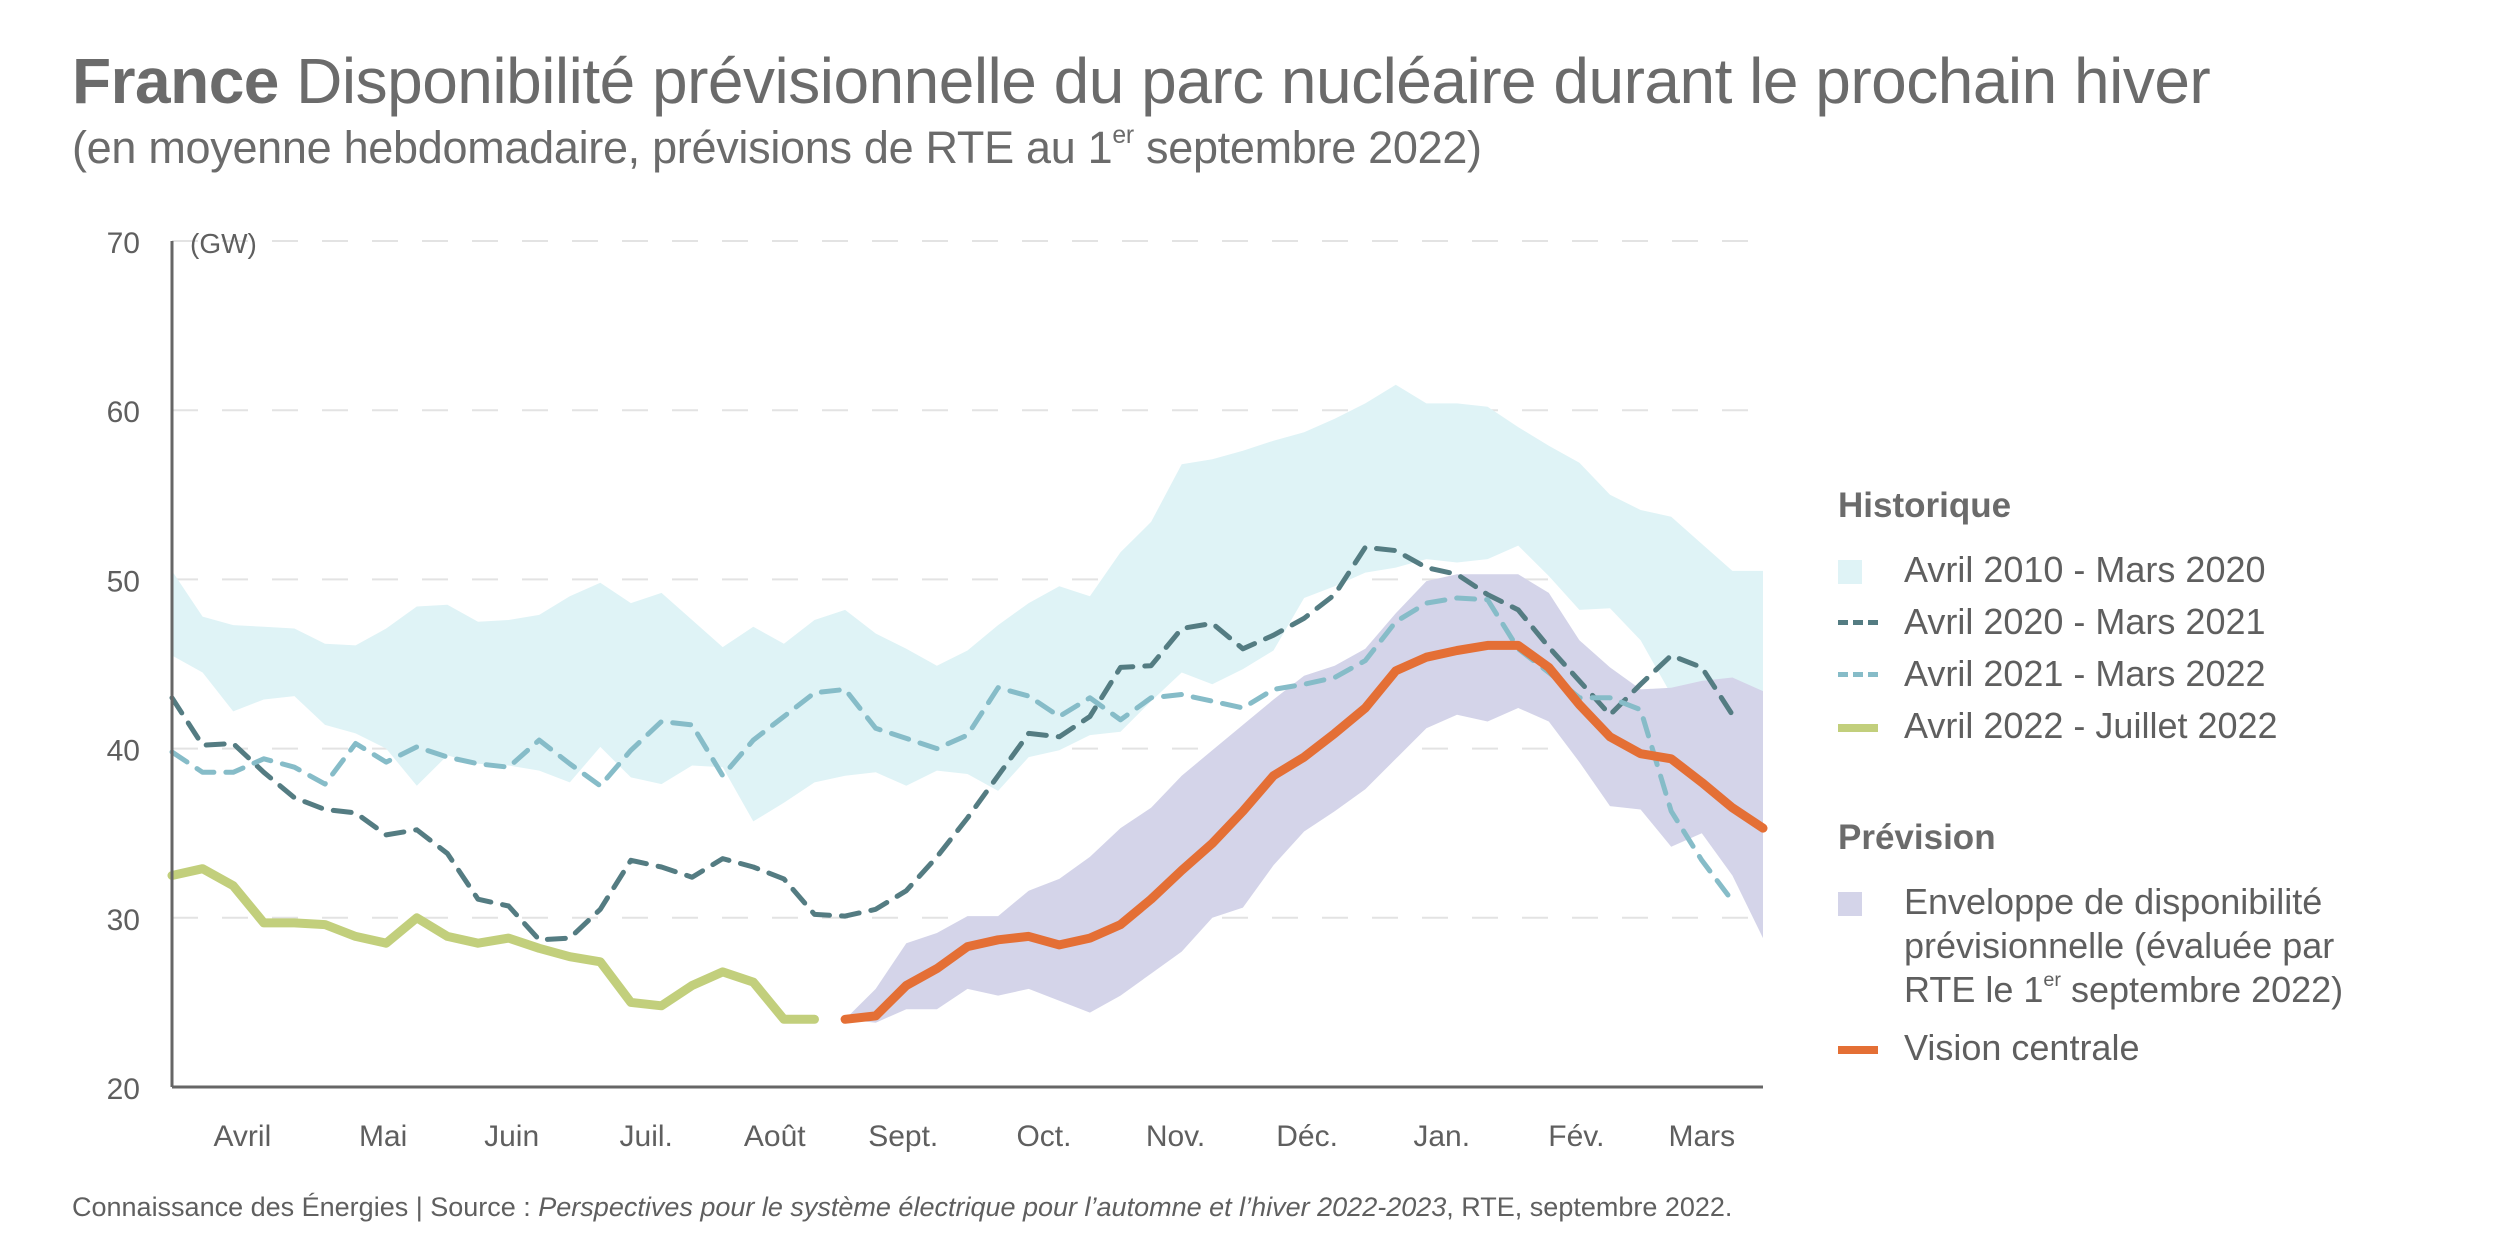 This screenshot has height=1250, width=2500. I want to click on legend-item-2020: Avril 2020 - Mars 2021, so click(2158, 622).